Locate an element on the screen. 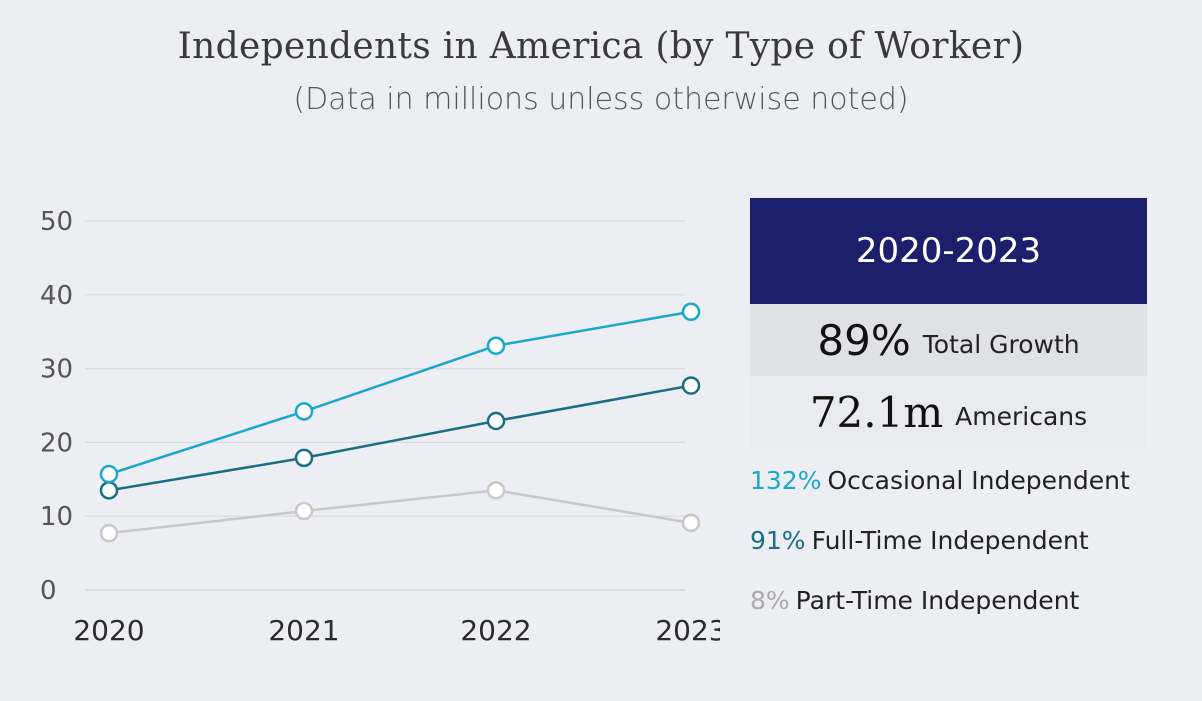 The height and width of the screenshot is (701, 1202). y-tick-label: 10 is located at coordinates (56, 517).